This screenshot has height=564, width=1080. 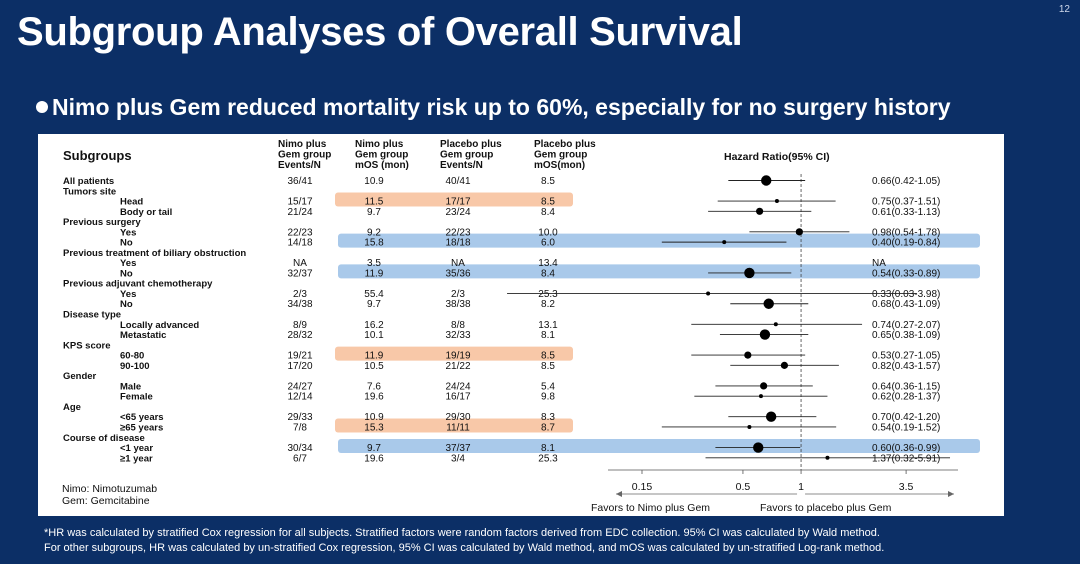 What do you see at coordinates (457, 335) in the screenshot?
I see `cell-placebo-events: 32/33` at bounding box center [457, 335].